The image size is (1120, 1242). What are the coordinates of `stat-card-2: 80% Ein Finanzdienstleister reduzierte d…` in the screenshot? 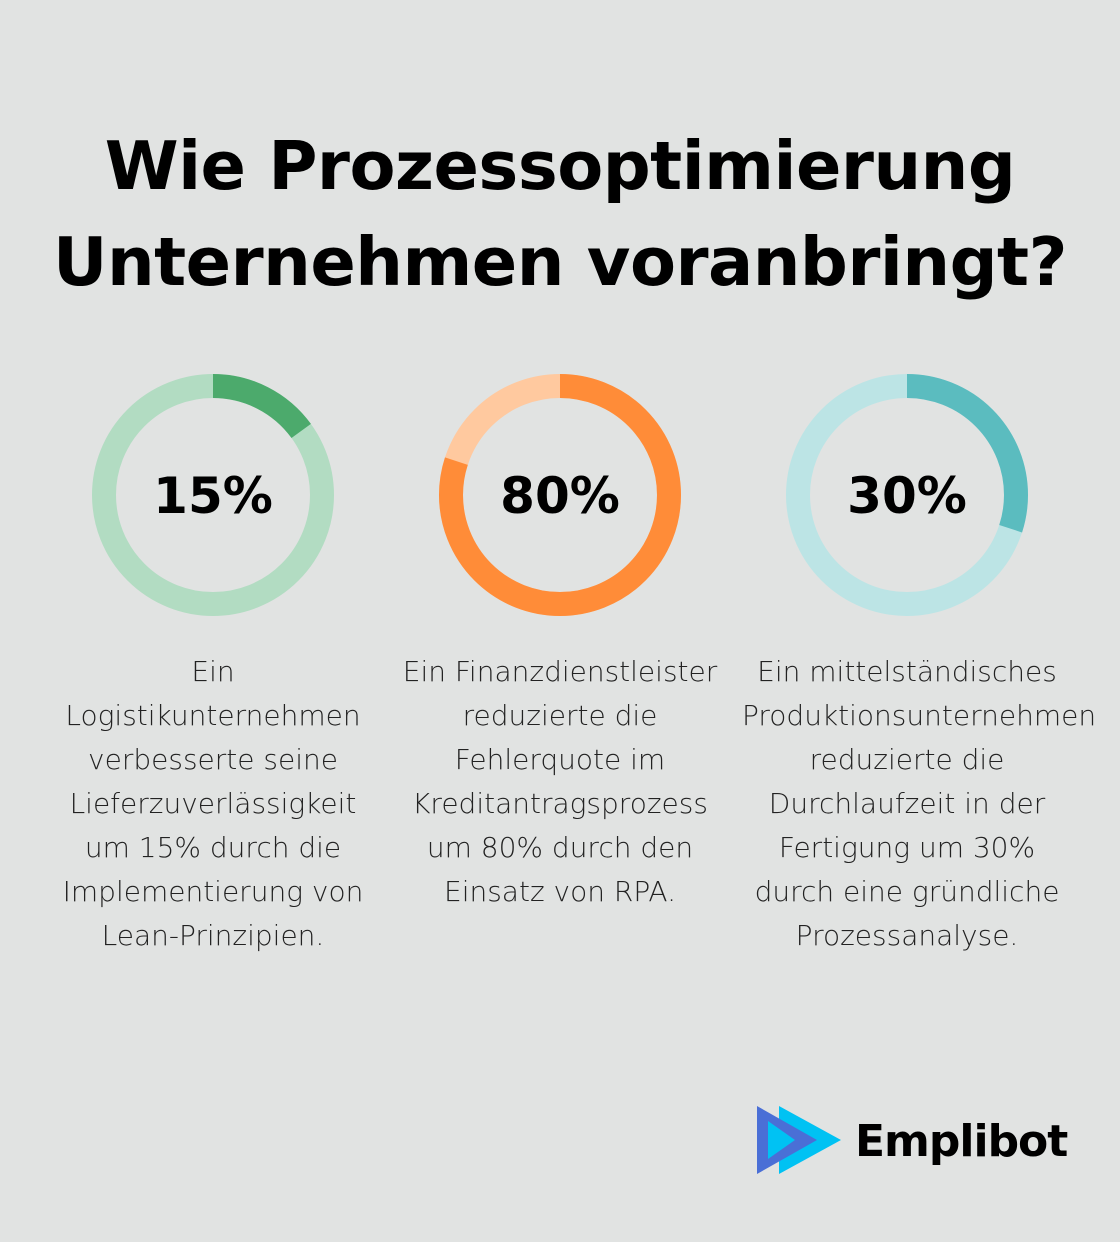 It's located at (560, 642).